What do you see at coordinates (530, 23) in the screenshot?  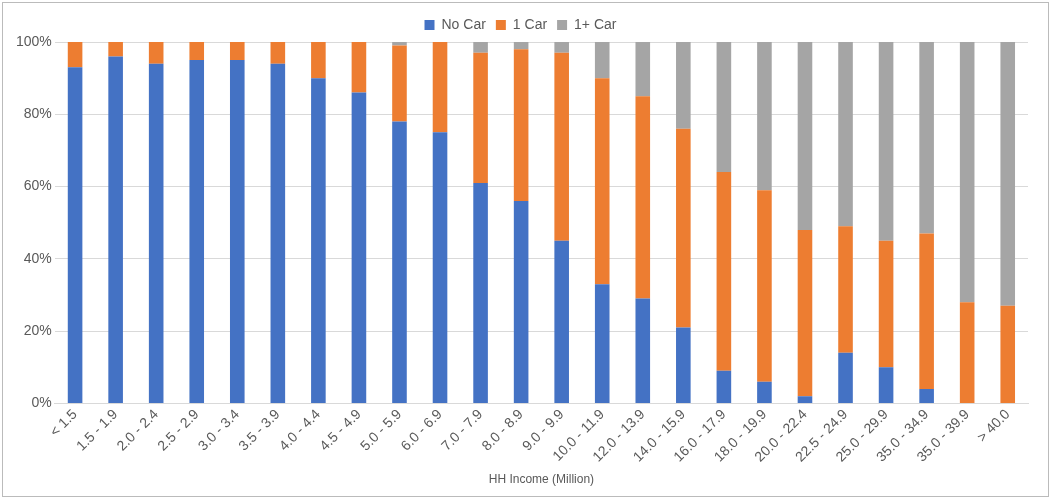 I see `legend-label: 1 Car` at bounding box center [530, 23].